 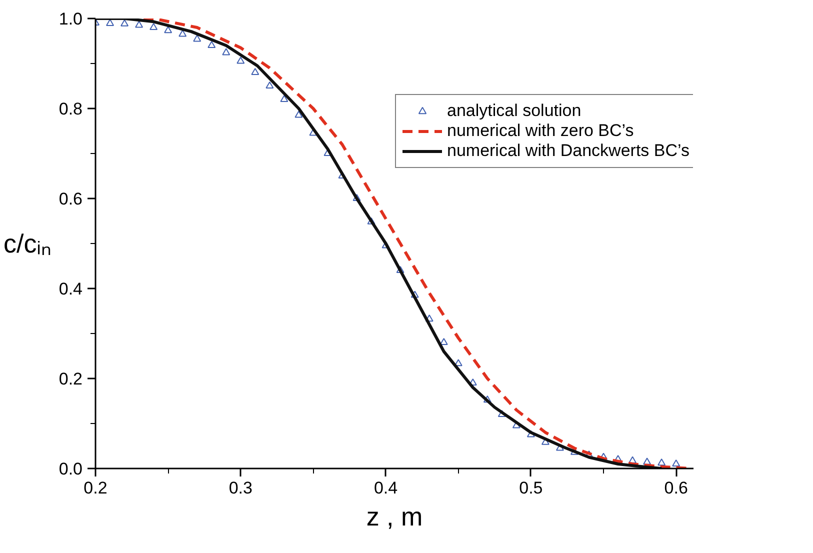 What do you see at coordinates (240, 488) in the screenshot?
I see `x-tick-label: 0.3` at bounding box center [240, 488].